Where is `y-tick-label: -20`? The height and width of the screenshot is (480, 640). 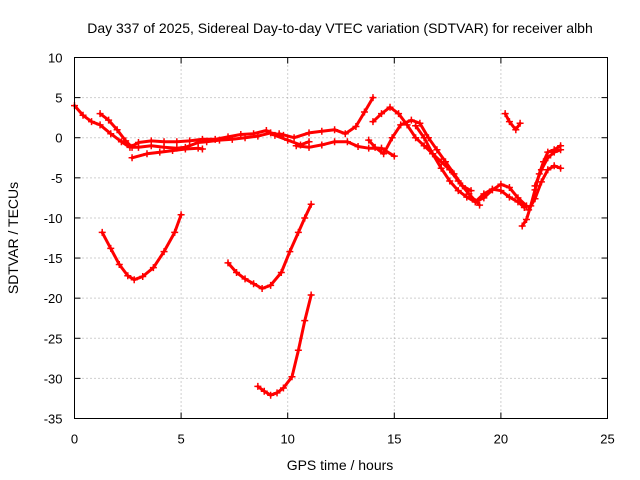 y-tick-label: -20 is located at coordinates (53, 298).